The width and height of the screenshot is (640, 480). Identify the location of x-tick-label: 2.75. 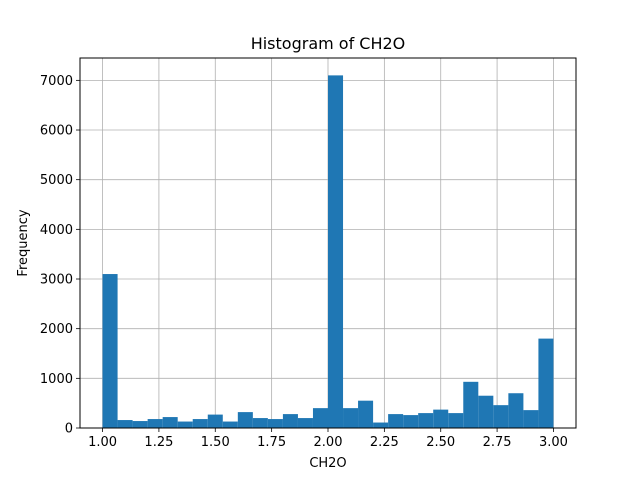
(497, 442).